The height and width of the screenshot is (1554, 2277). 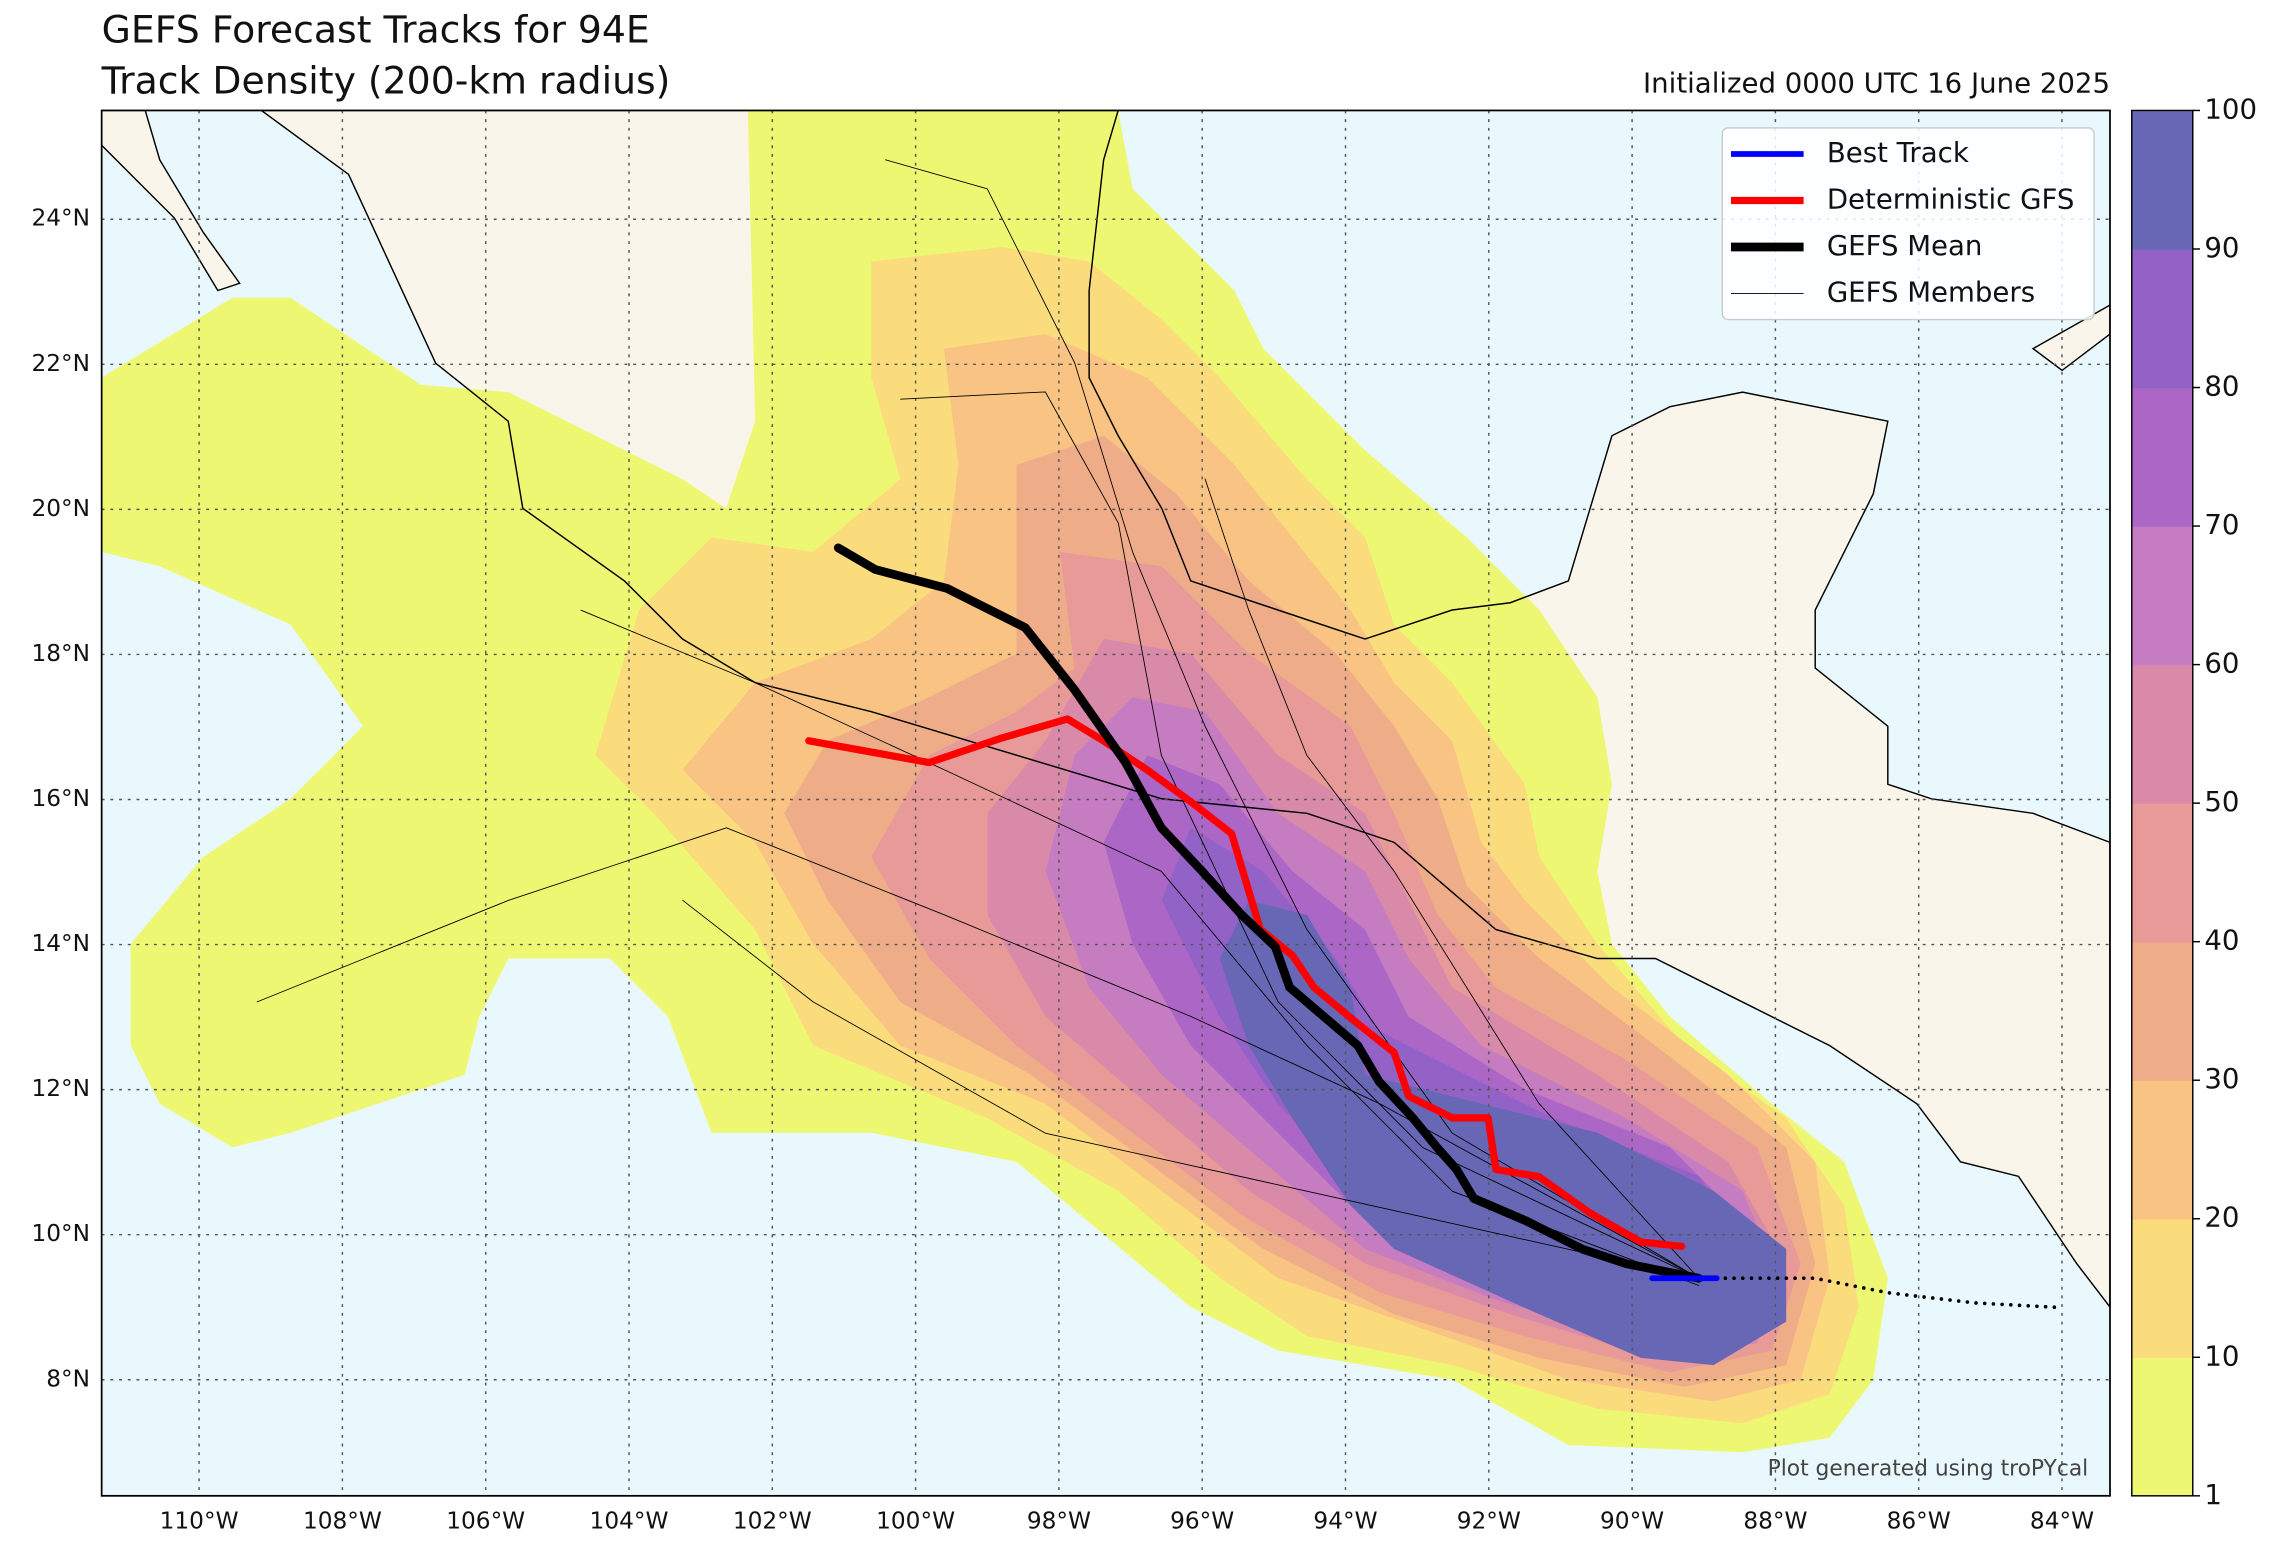 I want to click on legend-box, so click(x=1908, y=224).